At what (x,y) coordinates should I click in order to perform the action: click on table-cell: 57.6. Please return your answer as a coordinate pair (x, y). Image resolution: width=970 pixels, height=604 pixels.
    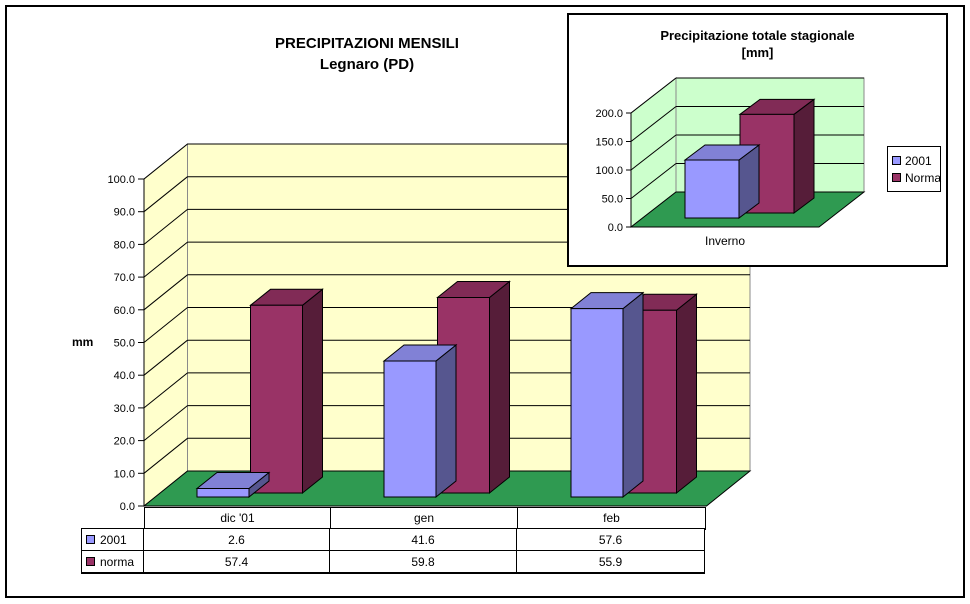
    Looking at the image, I should click on (610, 540).